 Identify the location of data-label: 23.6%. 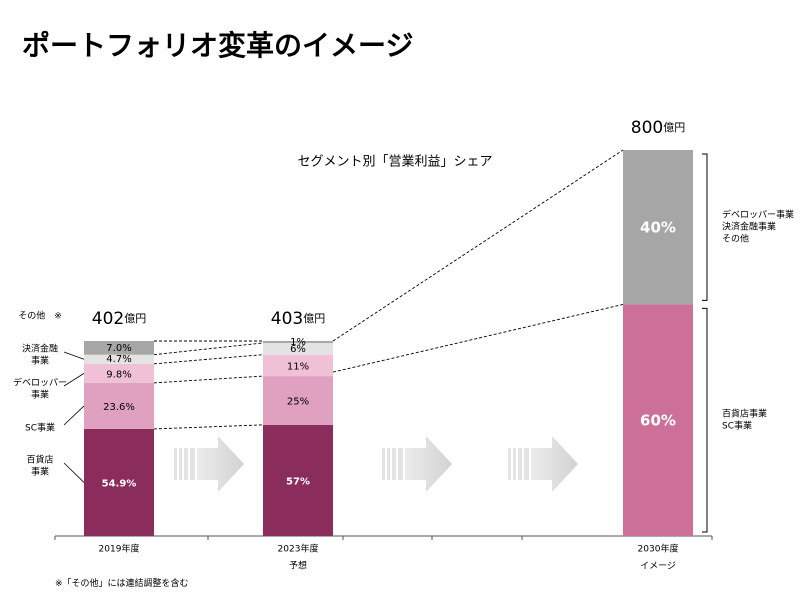
(119, 407).